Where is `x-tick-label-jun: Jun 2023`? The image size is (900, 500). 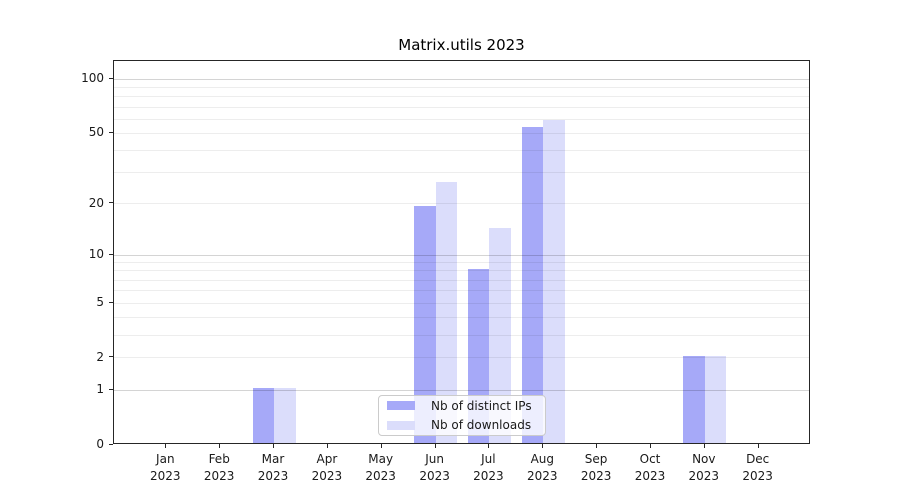 x-tick-label-jun: Jun 2023 is located at coordinates (435, 468).